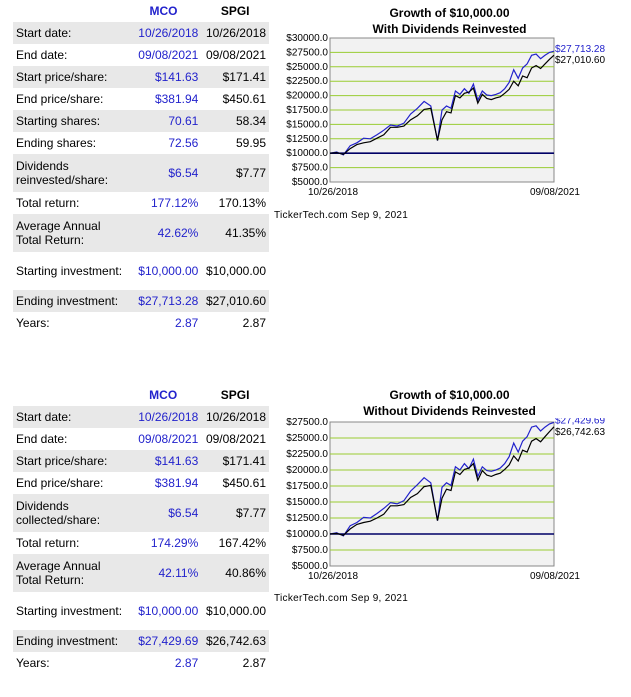 This screenshot has width=631, height=697. What do you see at coordinates (580, 49) in the screenshot?
I see `end-value-label: $27,713.28` at bounding box center [580, 49].